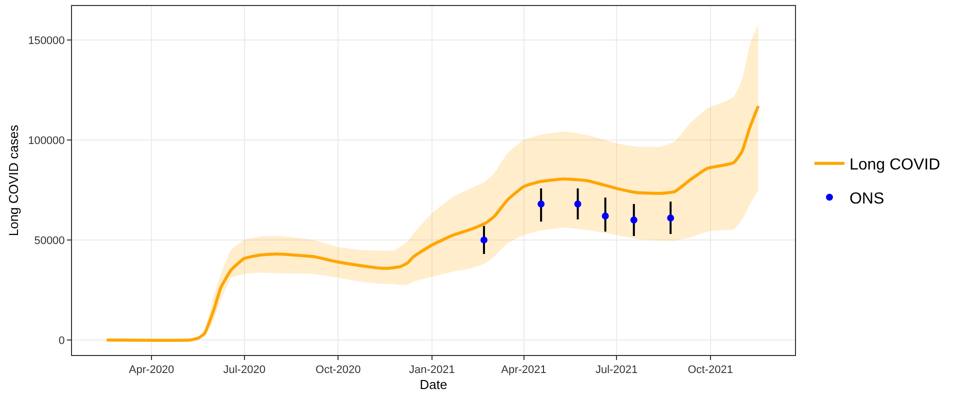 This screenshot has width=968, height=399. I want to click on legend-label: ONS, so click(866, 199).